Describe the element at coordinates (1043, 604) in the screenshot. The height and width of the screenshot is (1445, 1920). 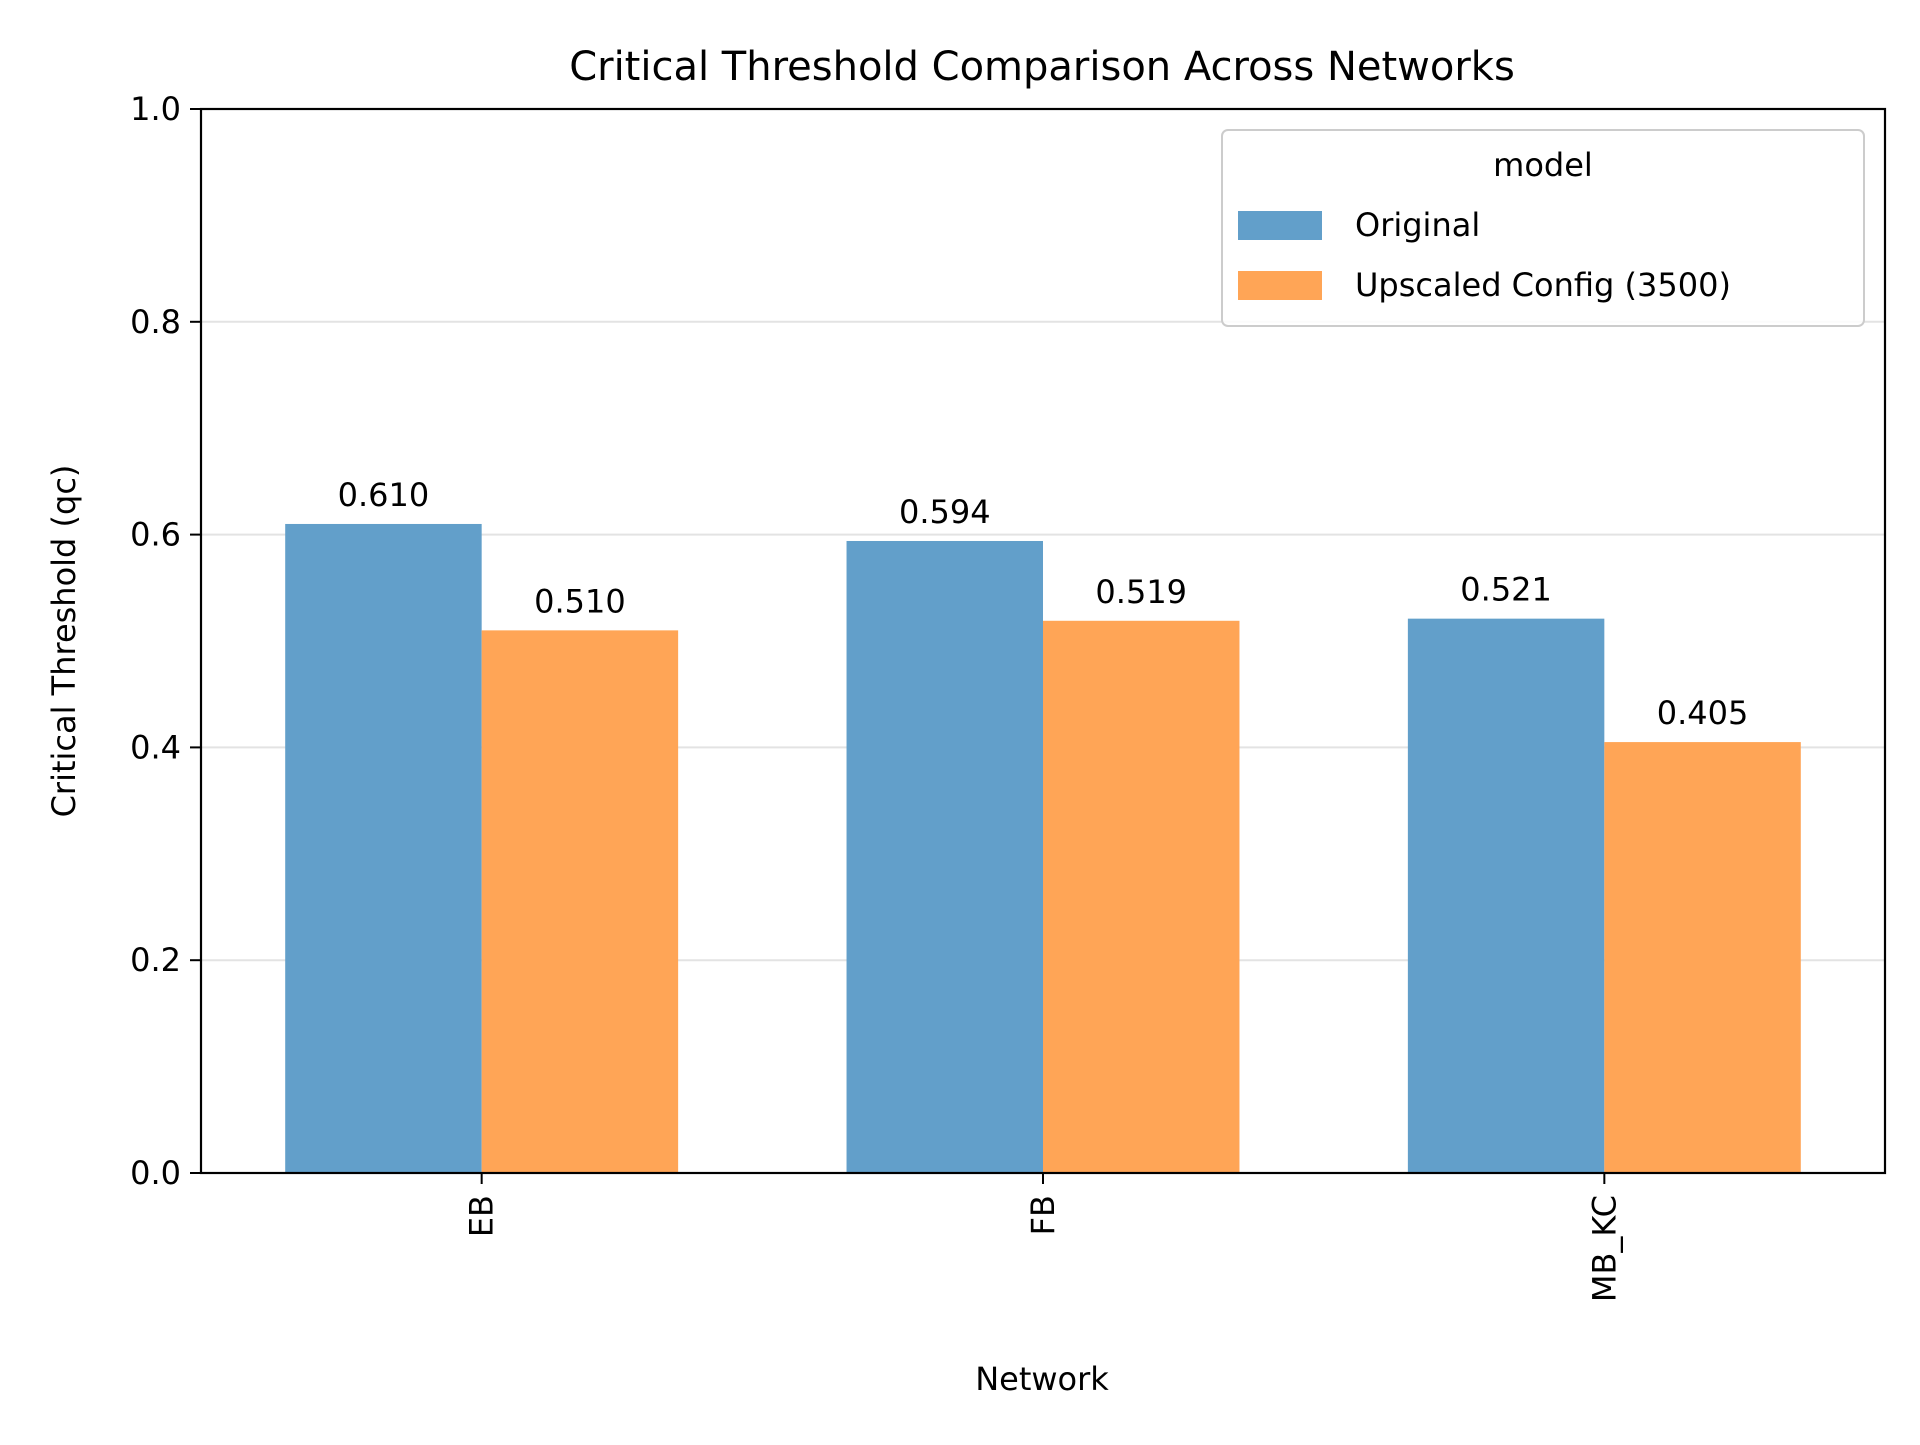
I see `bar-value-labels: 0.610 0.510 0.594 0.519 0.521 0.405` at that location.